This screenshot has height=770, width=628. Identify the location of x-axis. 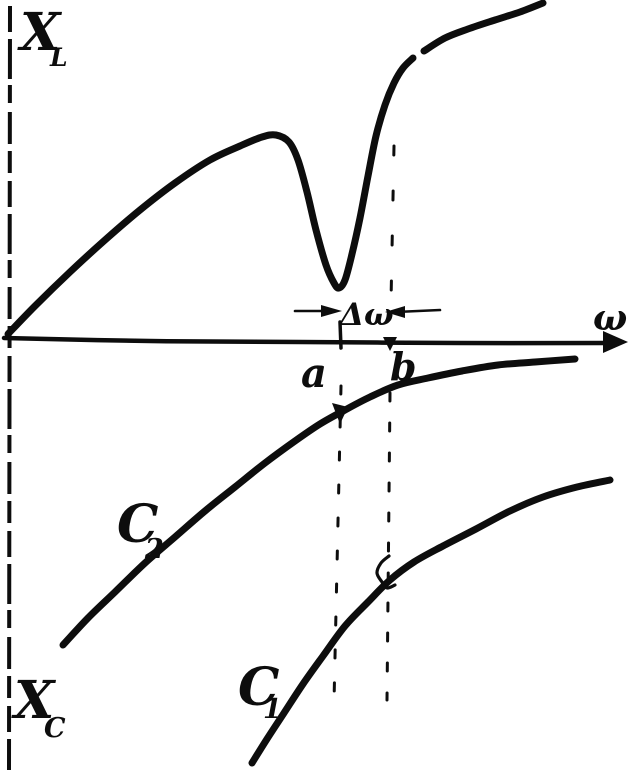
(306, 340).